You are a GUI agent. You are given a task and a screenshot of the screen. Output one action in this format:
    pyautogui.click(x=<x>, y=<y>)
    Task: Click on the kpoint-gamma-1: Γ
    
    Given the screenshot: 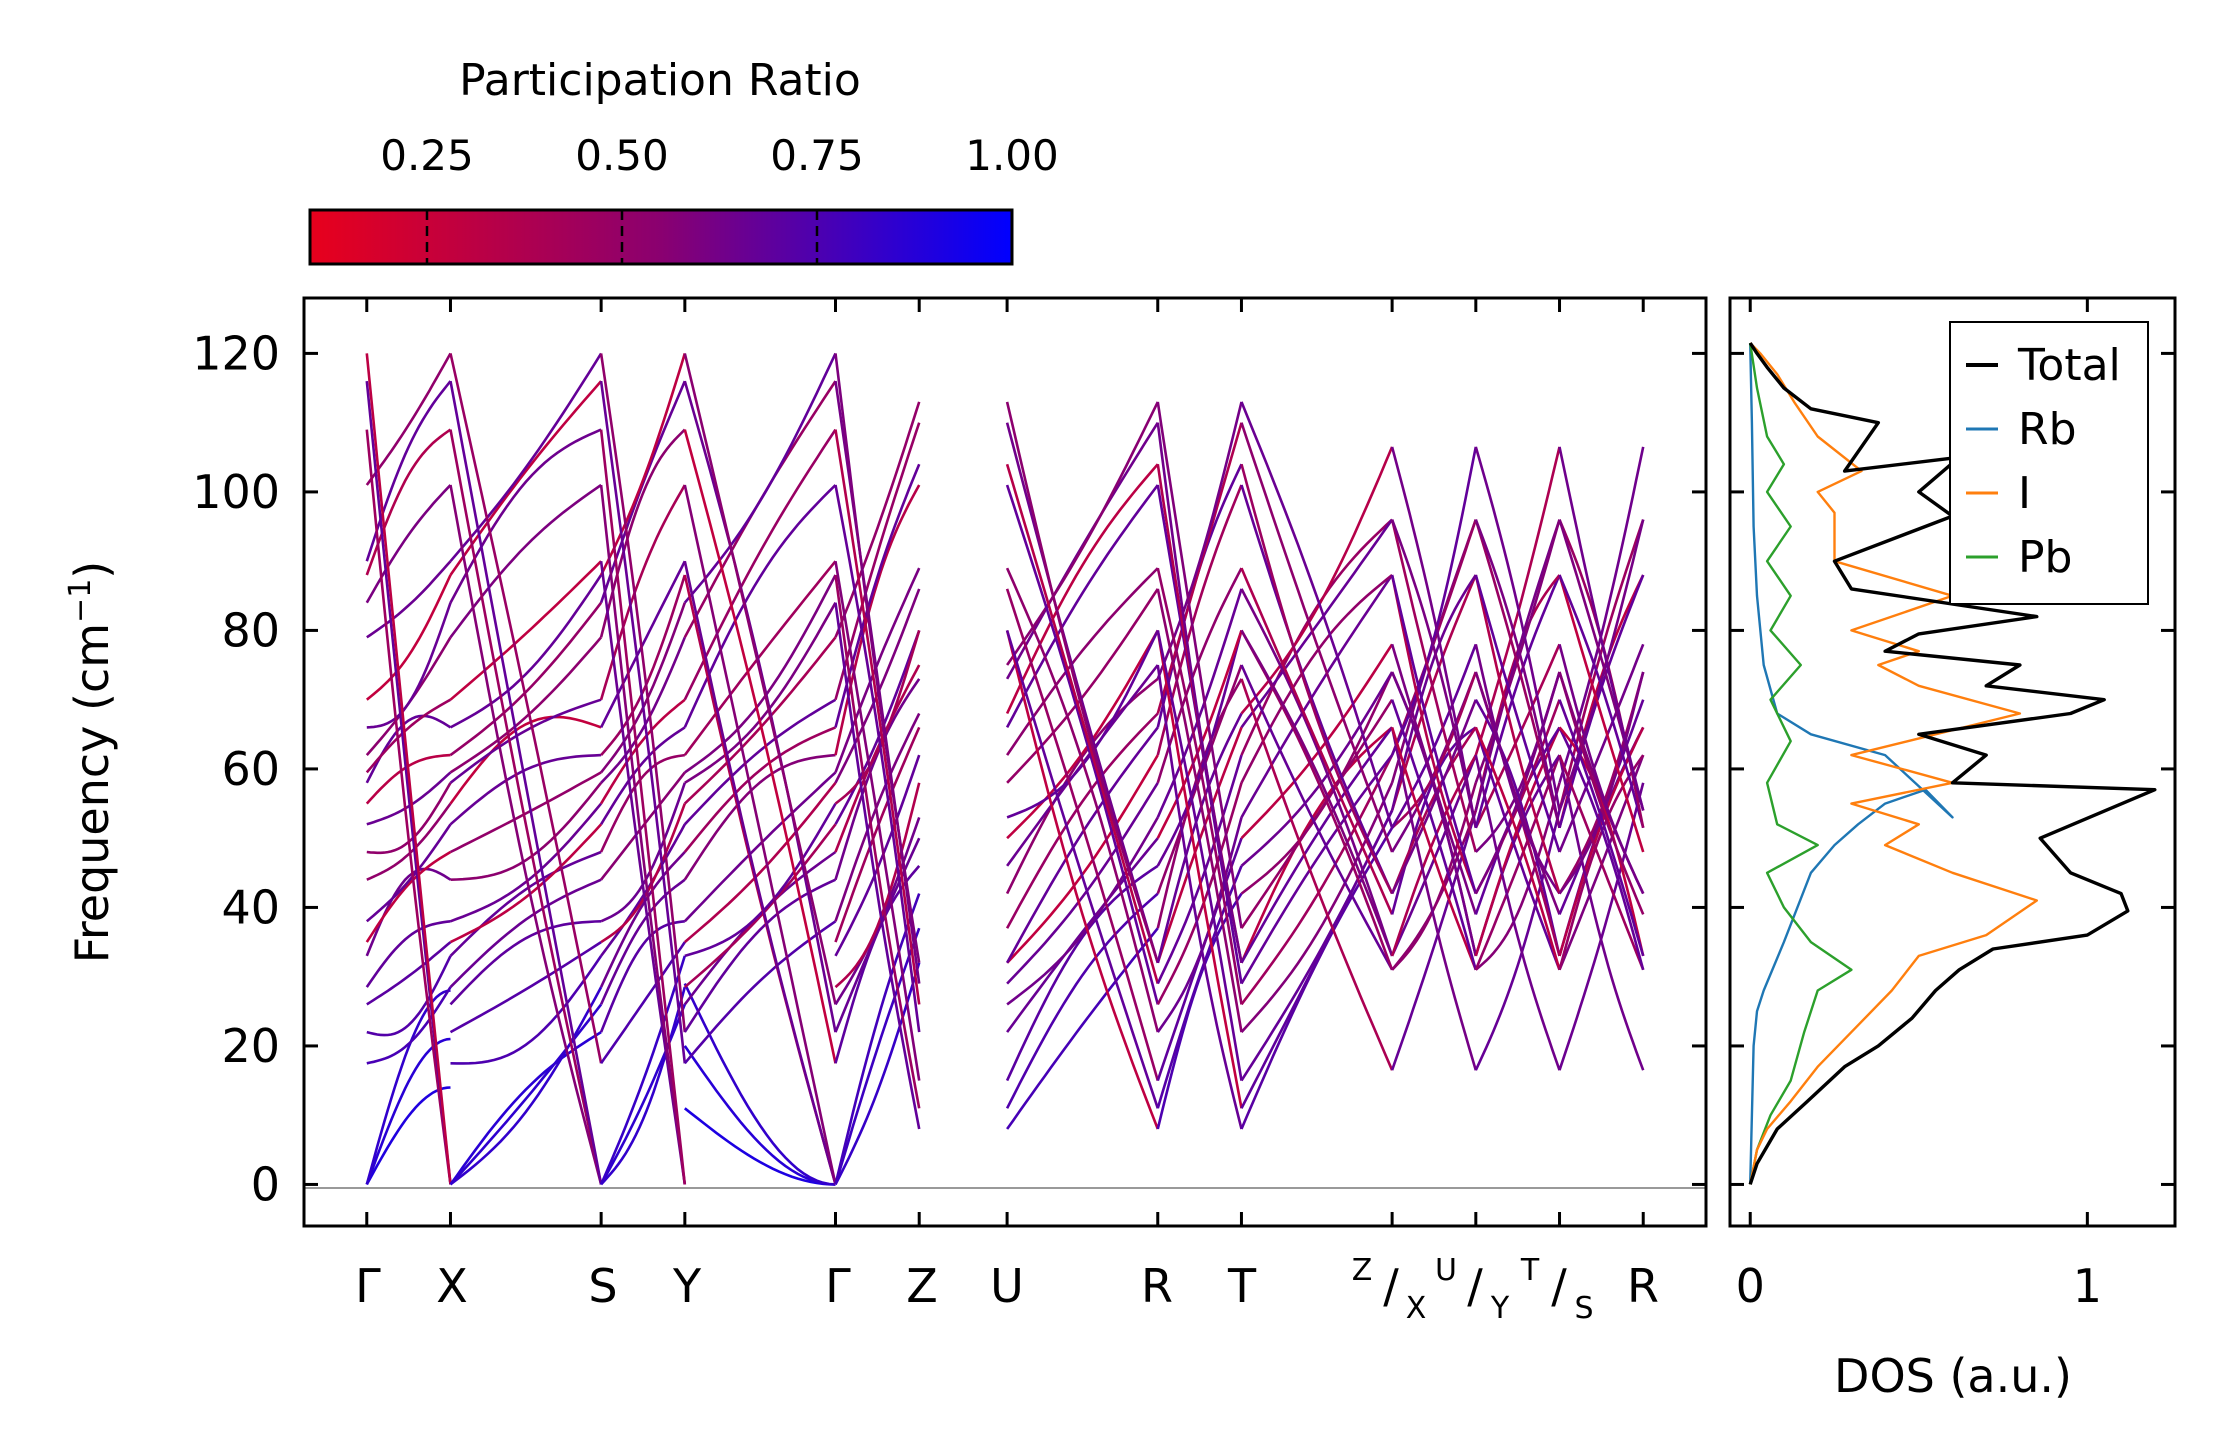 What is the action you would take?
    pyautogui.click(x=368, y=1286)
    